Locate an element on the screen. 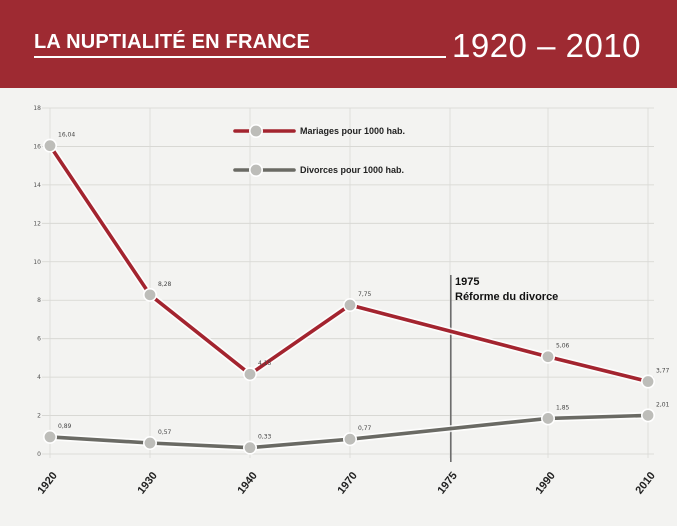  marriages-data-label: 16,04 is located at coordinates (66, 135).